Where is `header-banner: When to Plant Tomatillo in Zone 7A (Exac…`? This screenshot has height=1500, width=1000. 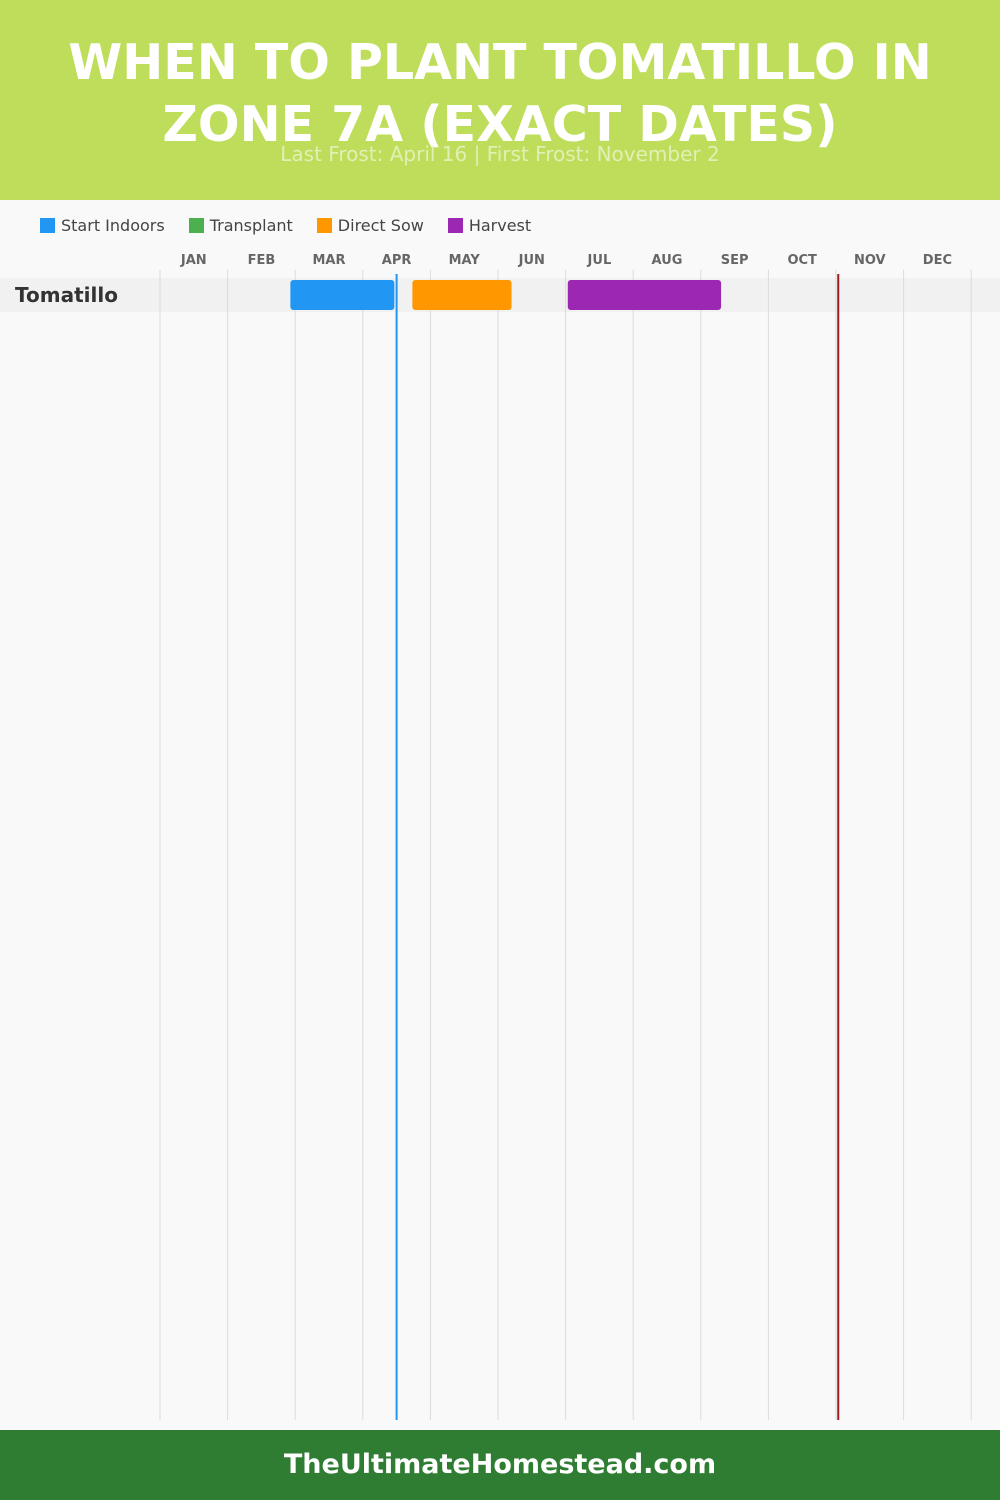 header-banner: When to Plant Tomatillo in Zone 7A (Exac… is located at coordinates (500, 100).